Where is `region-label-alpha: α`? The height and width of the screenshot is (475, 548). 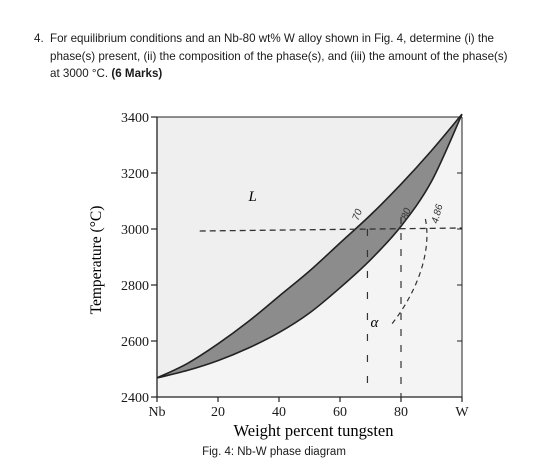
region-label-alpha: α is located at coordinates (375, 323).